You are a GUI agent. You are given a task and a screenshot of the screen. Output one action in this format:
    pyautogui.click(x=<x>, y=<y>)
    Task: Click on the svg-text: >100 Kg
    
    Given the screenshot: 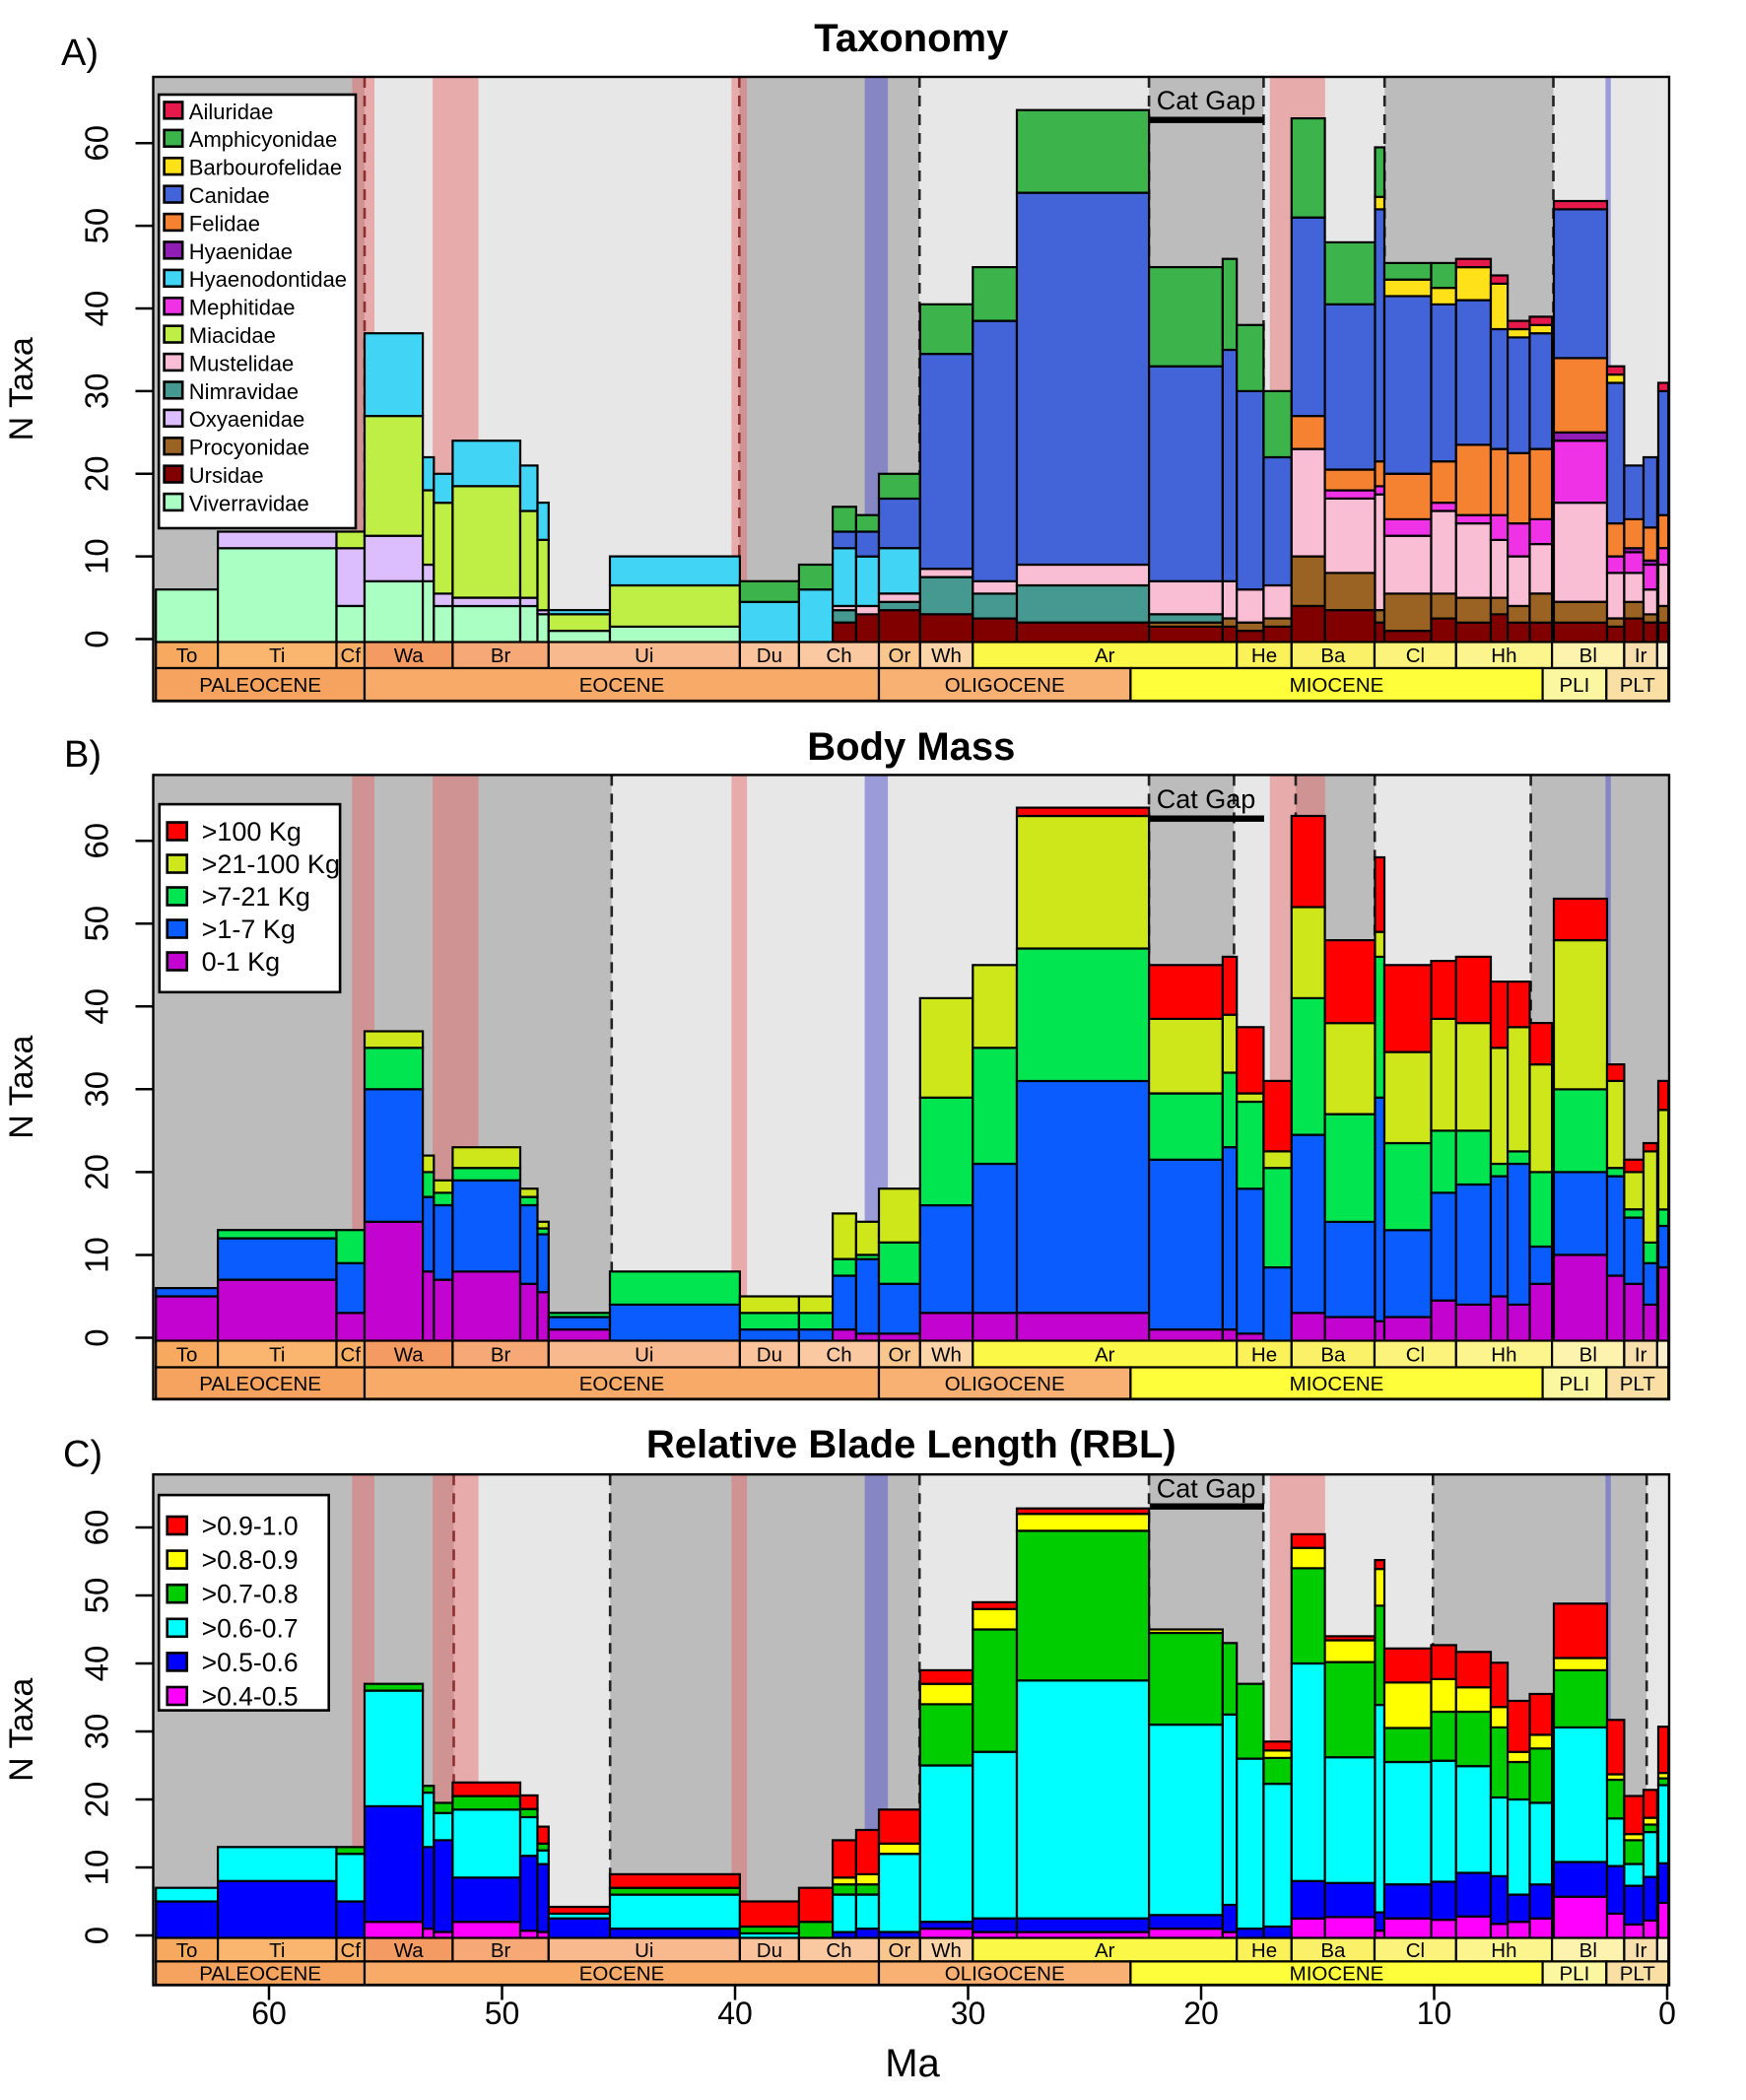 What is the action you would take?
    pyautogui.click(x=252, y=832)
    